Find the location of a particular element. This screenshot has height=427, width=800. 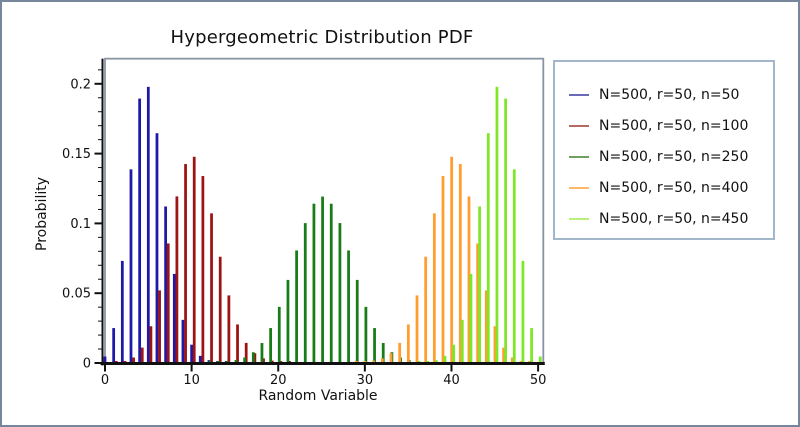

x-tick-label: 50 is located at coordinates (538, 380).